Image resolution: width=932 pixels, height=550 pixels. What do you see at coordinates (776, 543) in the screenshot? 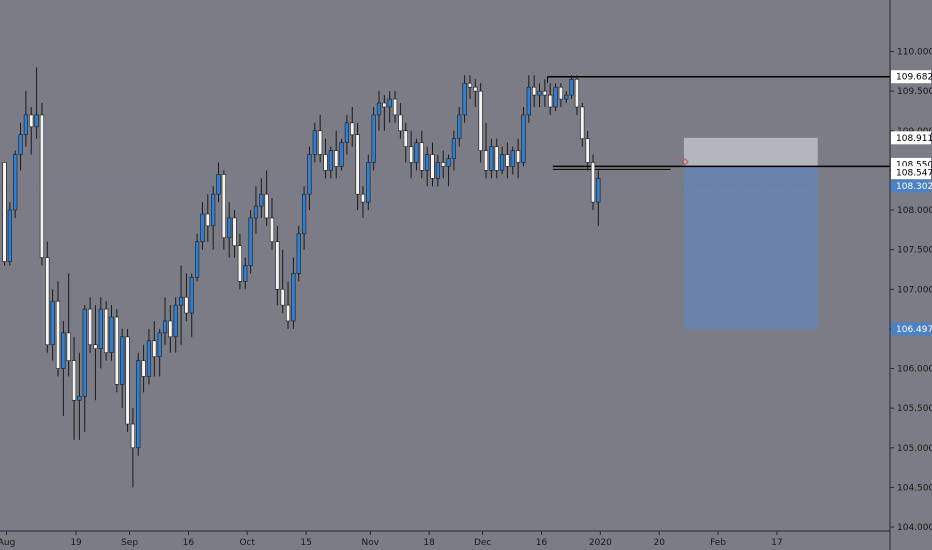
I see `time-tick-label: 17` at bounding box center [776, 543].